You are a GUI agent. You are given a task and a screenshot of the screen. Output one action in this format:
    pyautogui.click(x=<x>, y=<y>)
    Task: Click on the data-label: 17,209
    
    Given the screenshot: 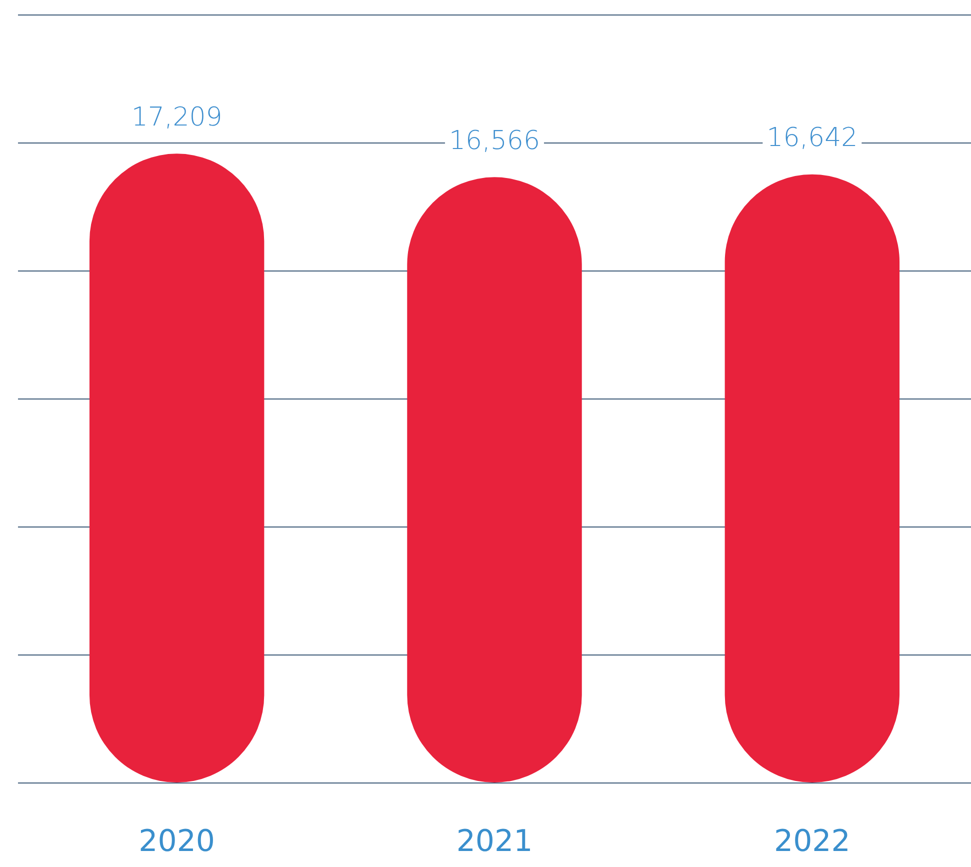 What is the action you would take?
    pyautogui.click(x=176, y=117)
    